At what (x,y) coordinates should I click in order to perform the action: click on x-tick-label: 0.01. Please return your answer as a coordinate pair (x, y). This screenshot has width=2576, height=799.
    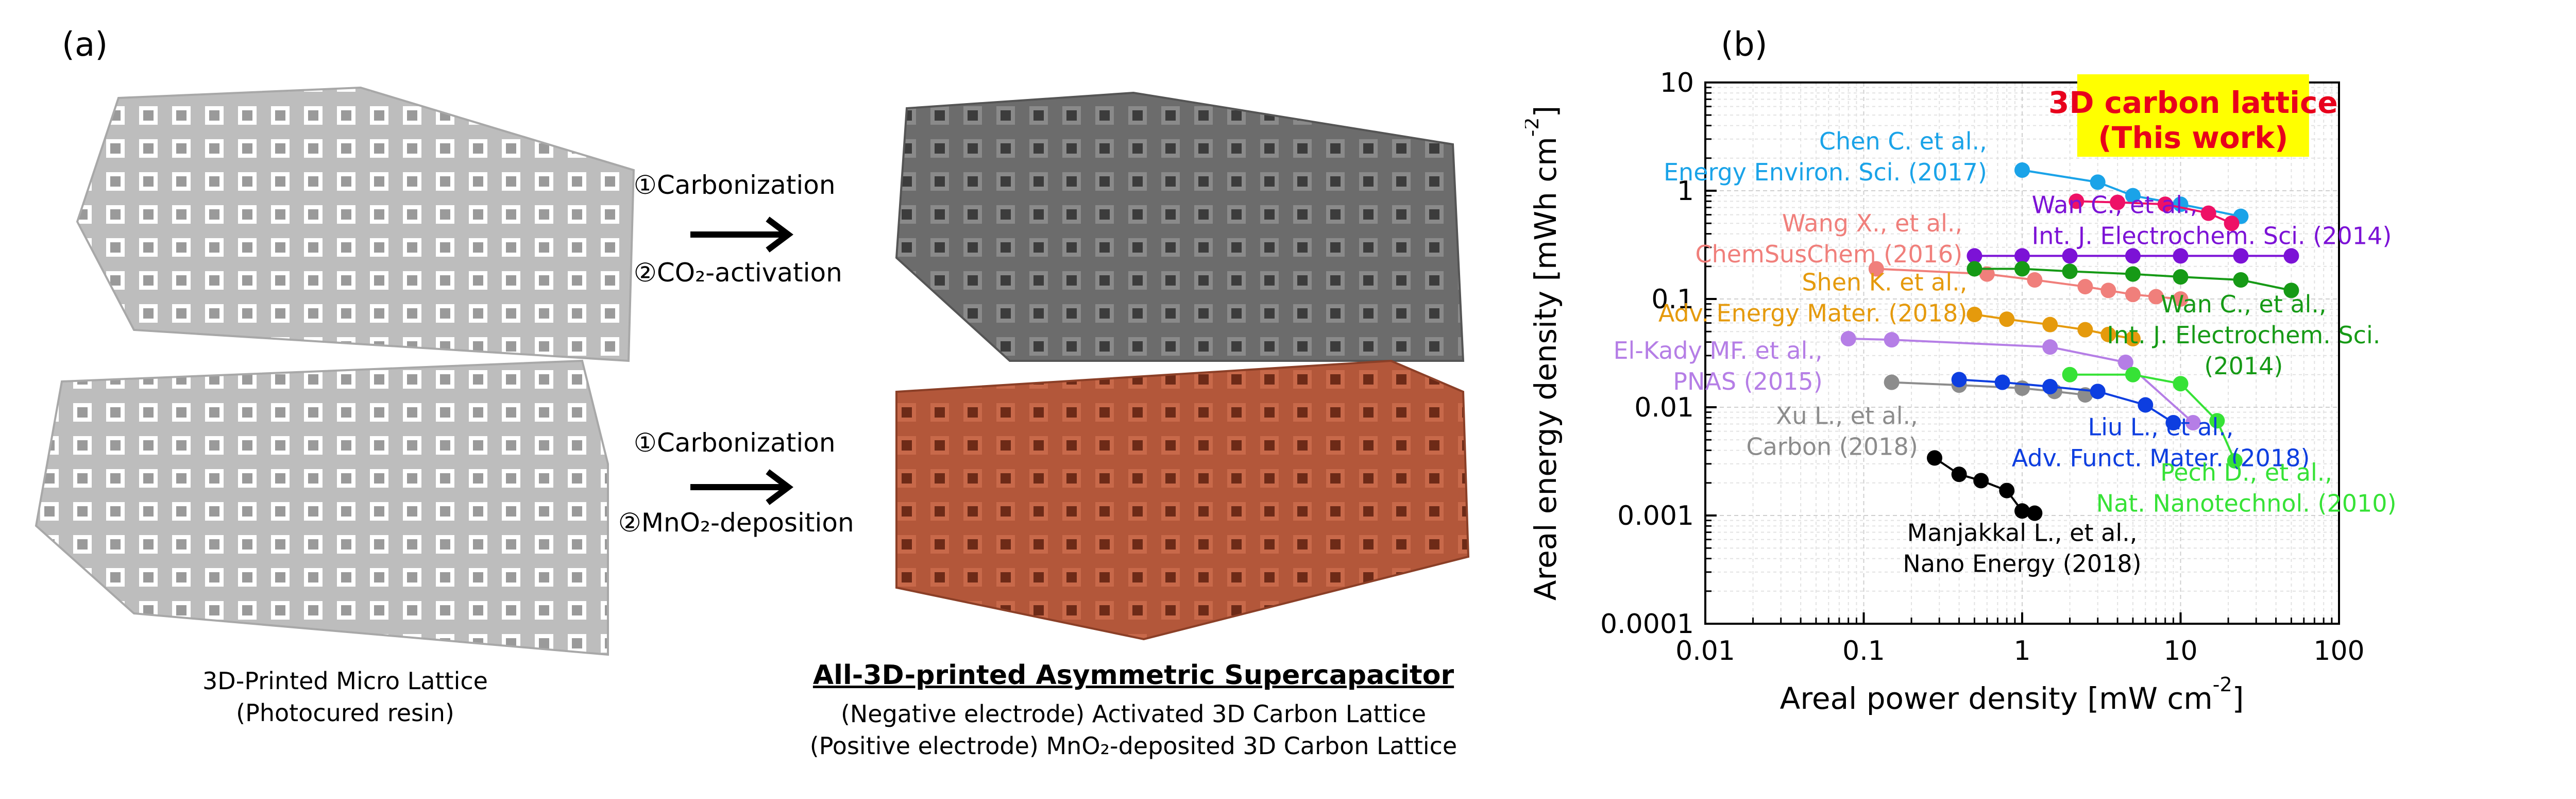
    Looking at the image, I should click on (1705, 651).